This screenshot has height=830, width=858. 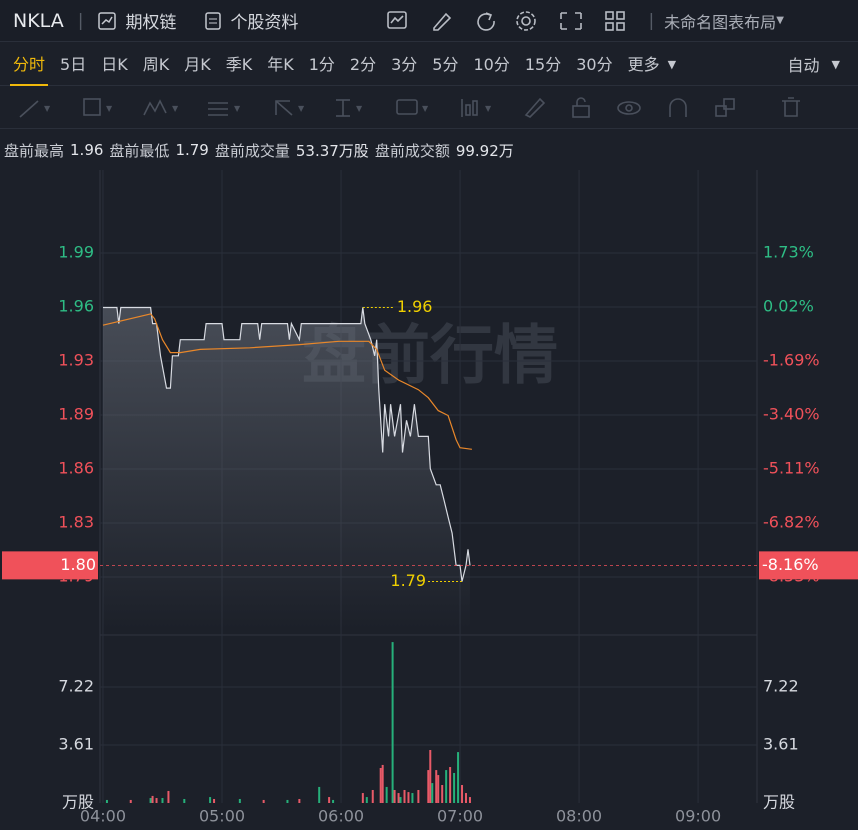 What do you see at coordinates (239, 64) in the screenshot?
I see `tab: 季K` at bounding box center [239, 64].